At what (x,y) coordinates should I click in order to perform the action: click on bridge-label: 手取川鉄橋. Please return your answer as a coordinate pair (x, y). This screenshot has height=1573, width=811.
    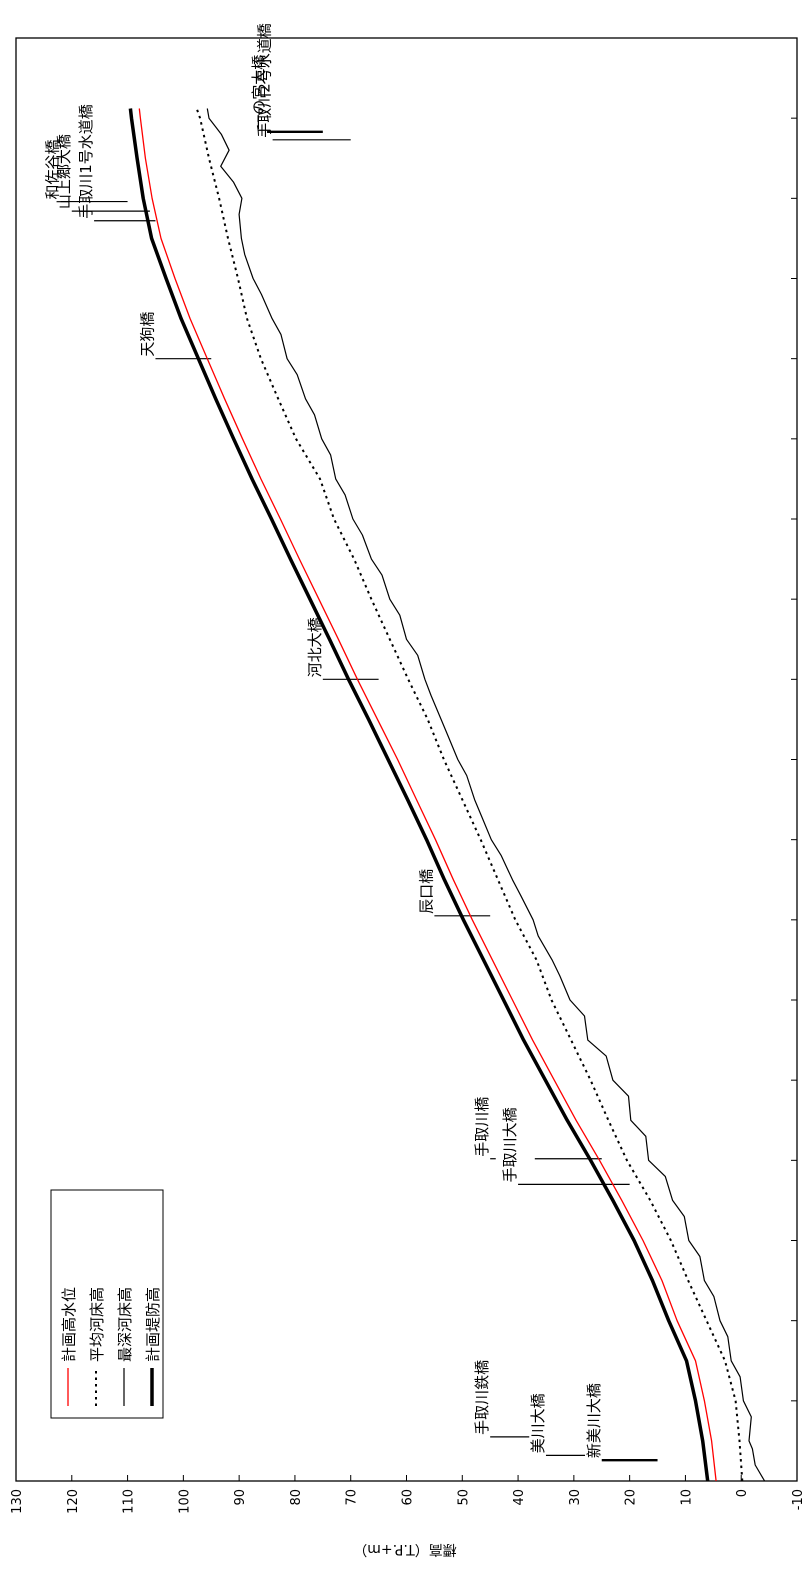
    Looking at the image, I should click on (482, 1397).